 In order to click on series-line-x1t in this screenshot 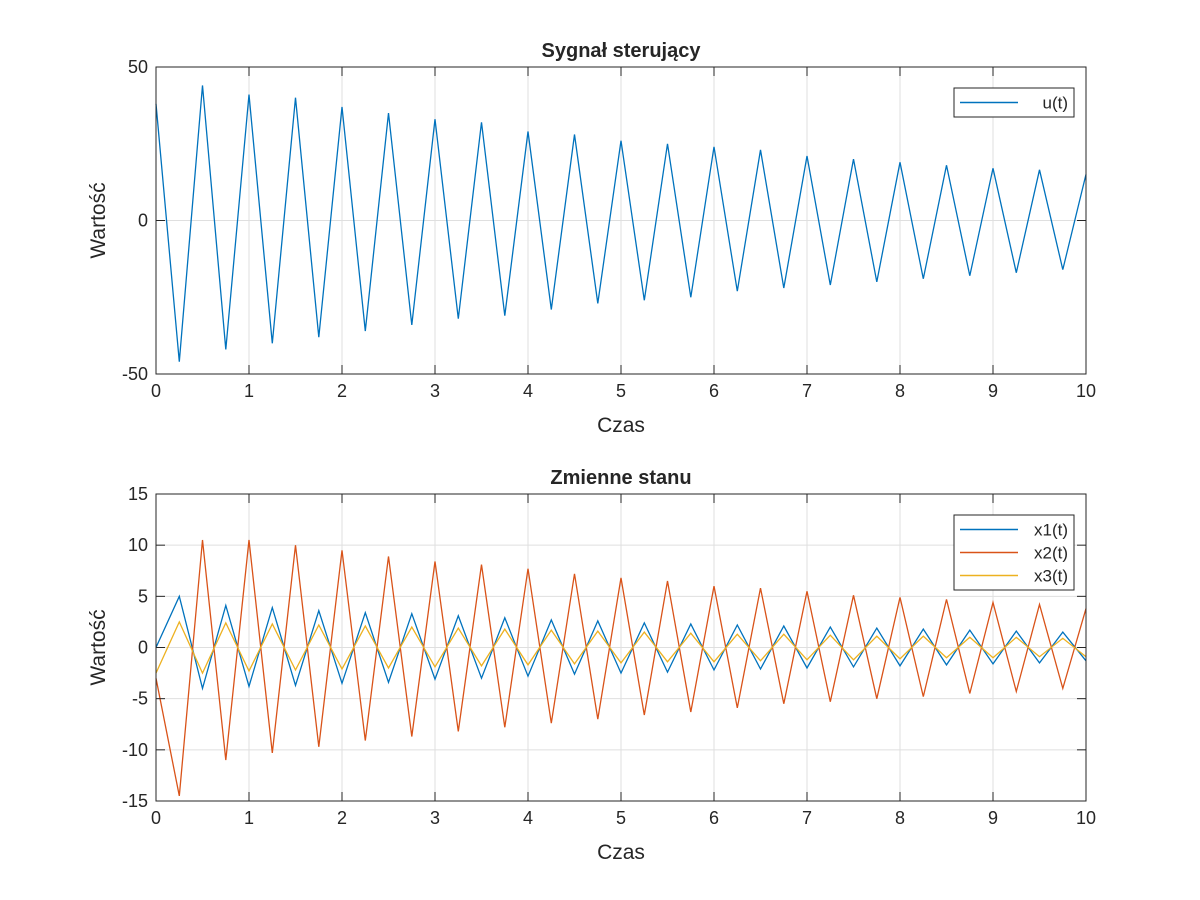, I will do `click(621, 642)`.